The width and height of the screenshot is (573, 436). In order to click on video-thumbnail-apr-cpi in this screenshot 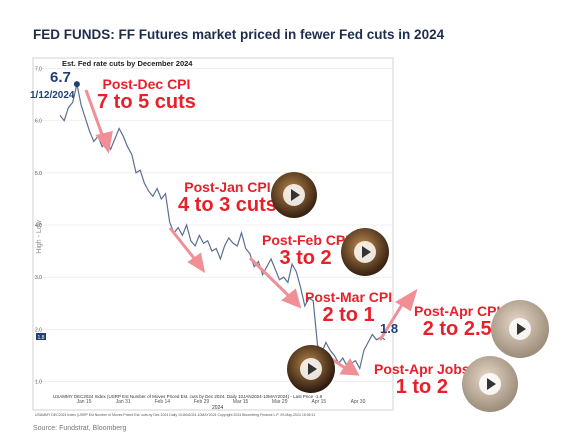, I will do `click(520, 329)`.